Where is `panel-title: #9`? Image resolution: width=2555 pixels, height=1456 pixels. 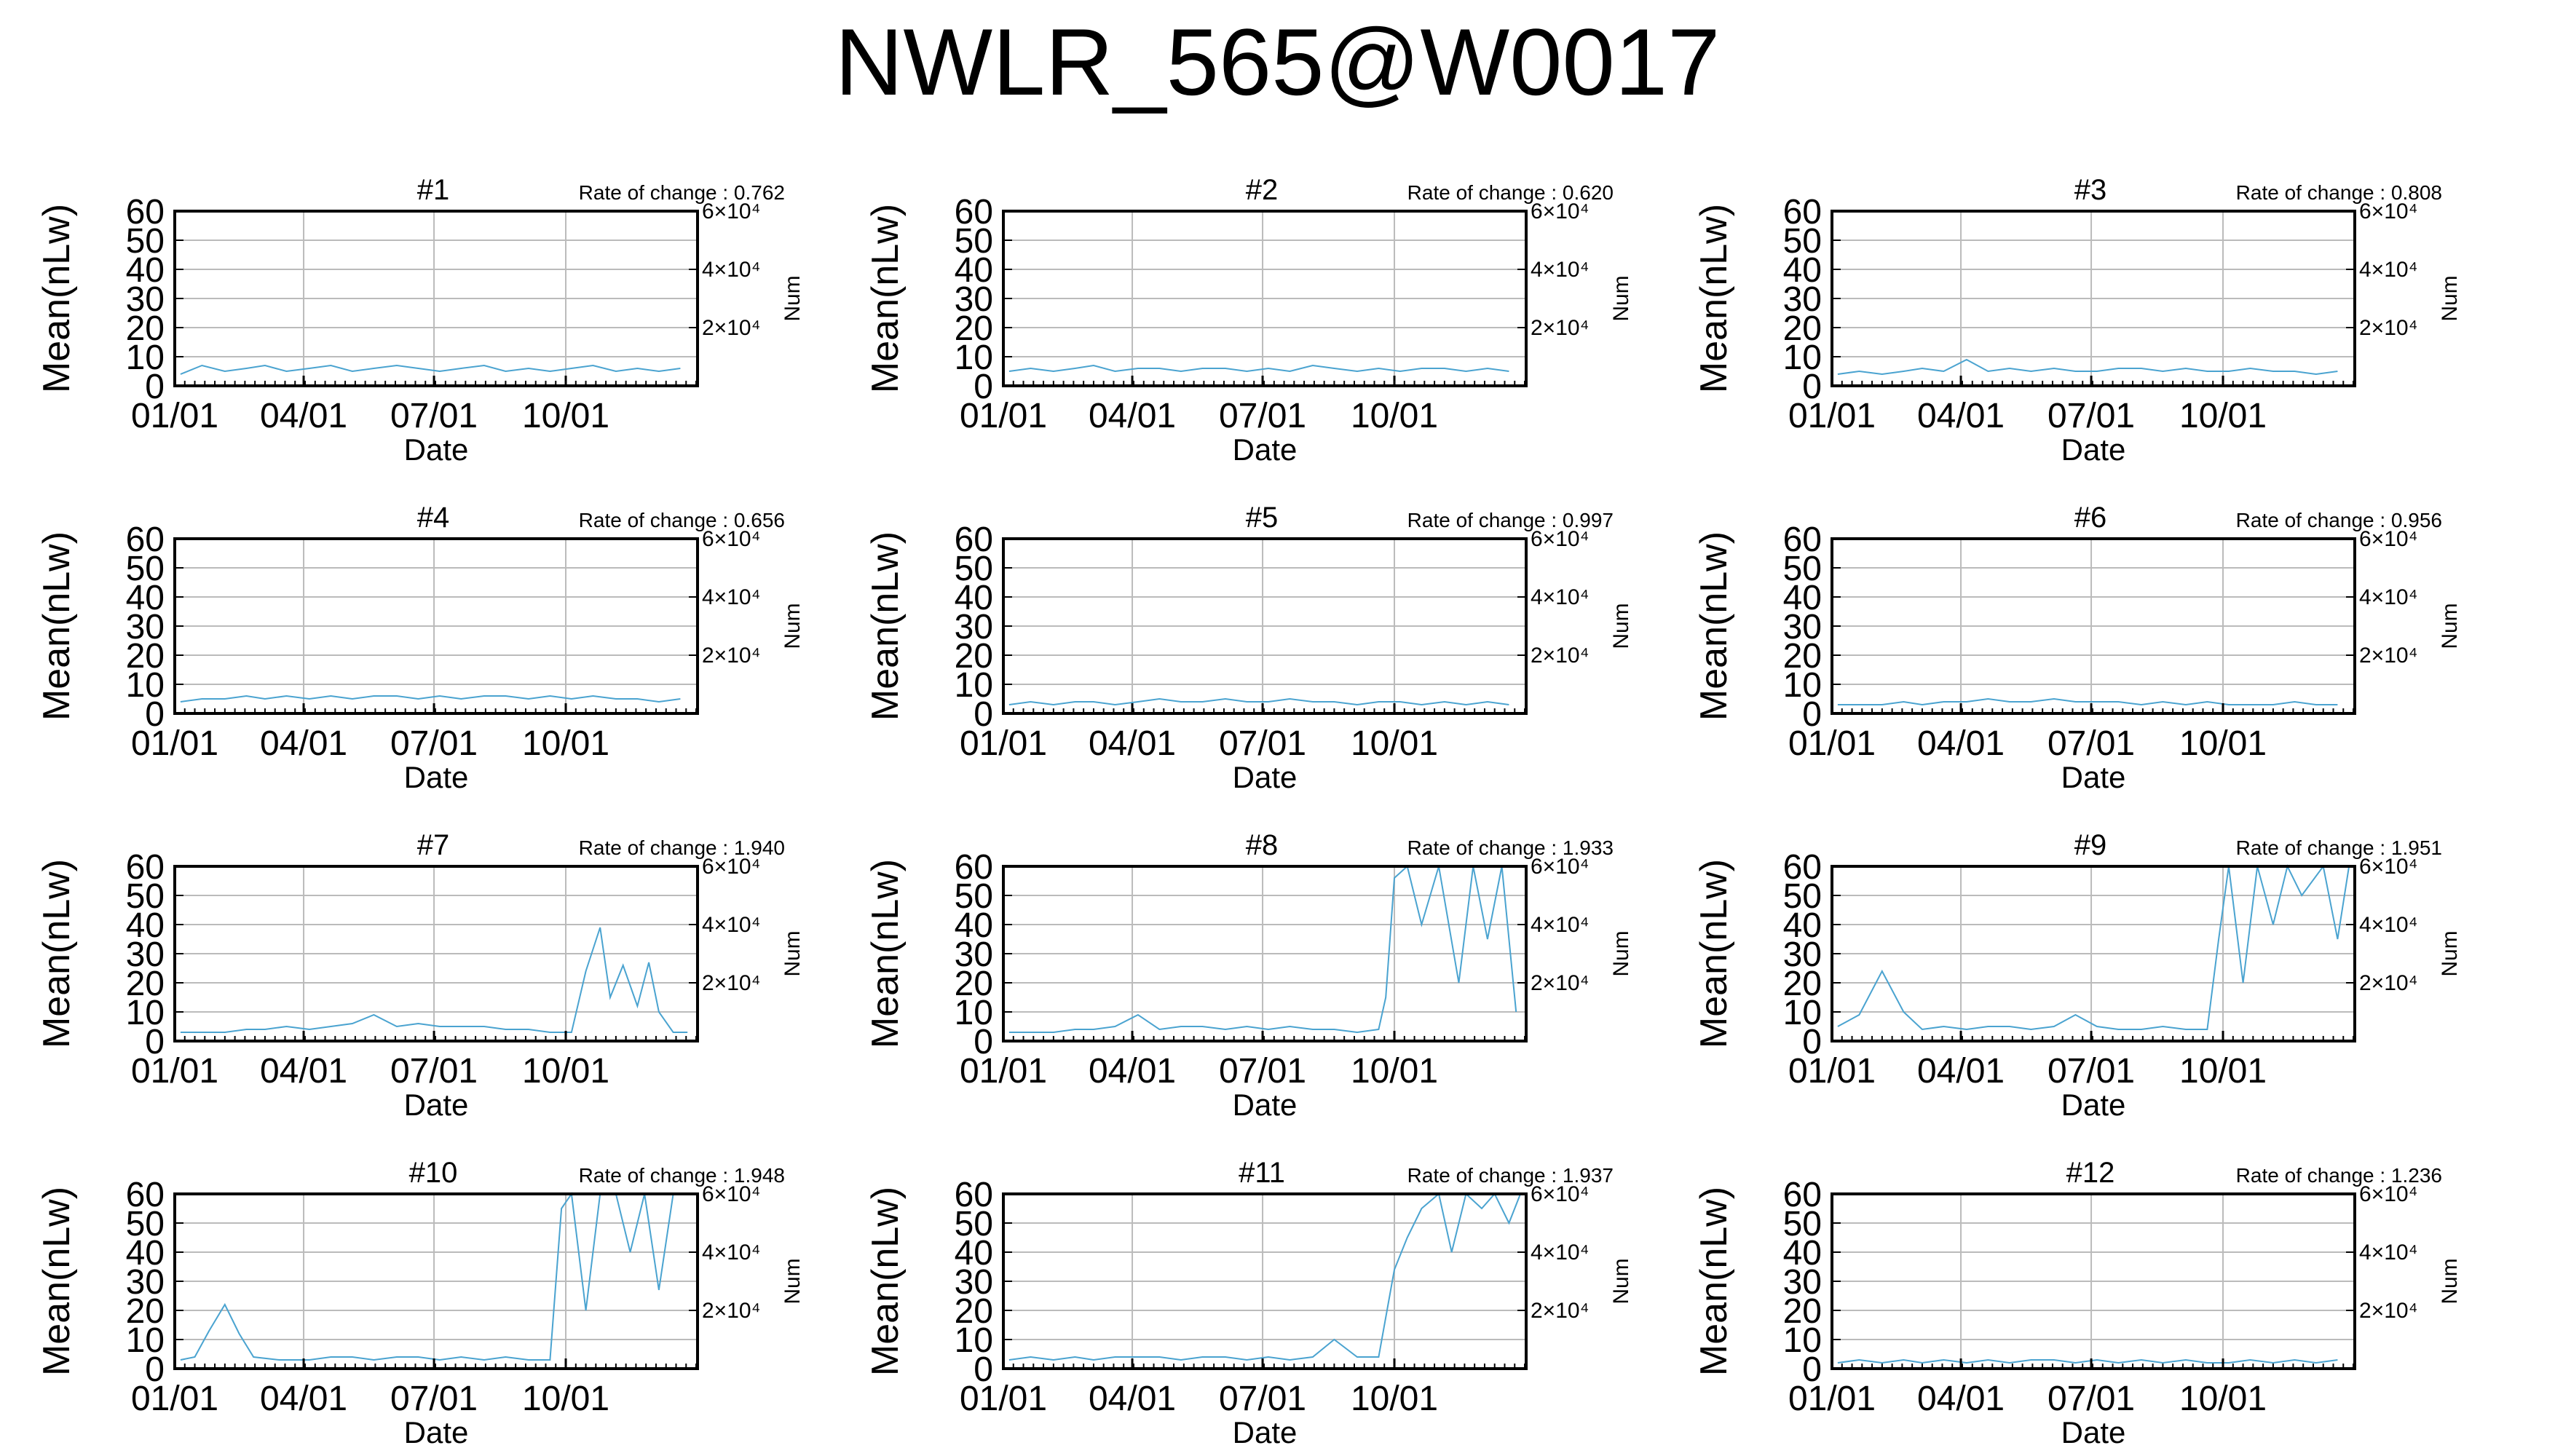 panel-title: #9 is located at coordinates (2090, 845).